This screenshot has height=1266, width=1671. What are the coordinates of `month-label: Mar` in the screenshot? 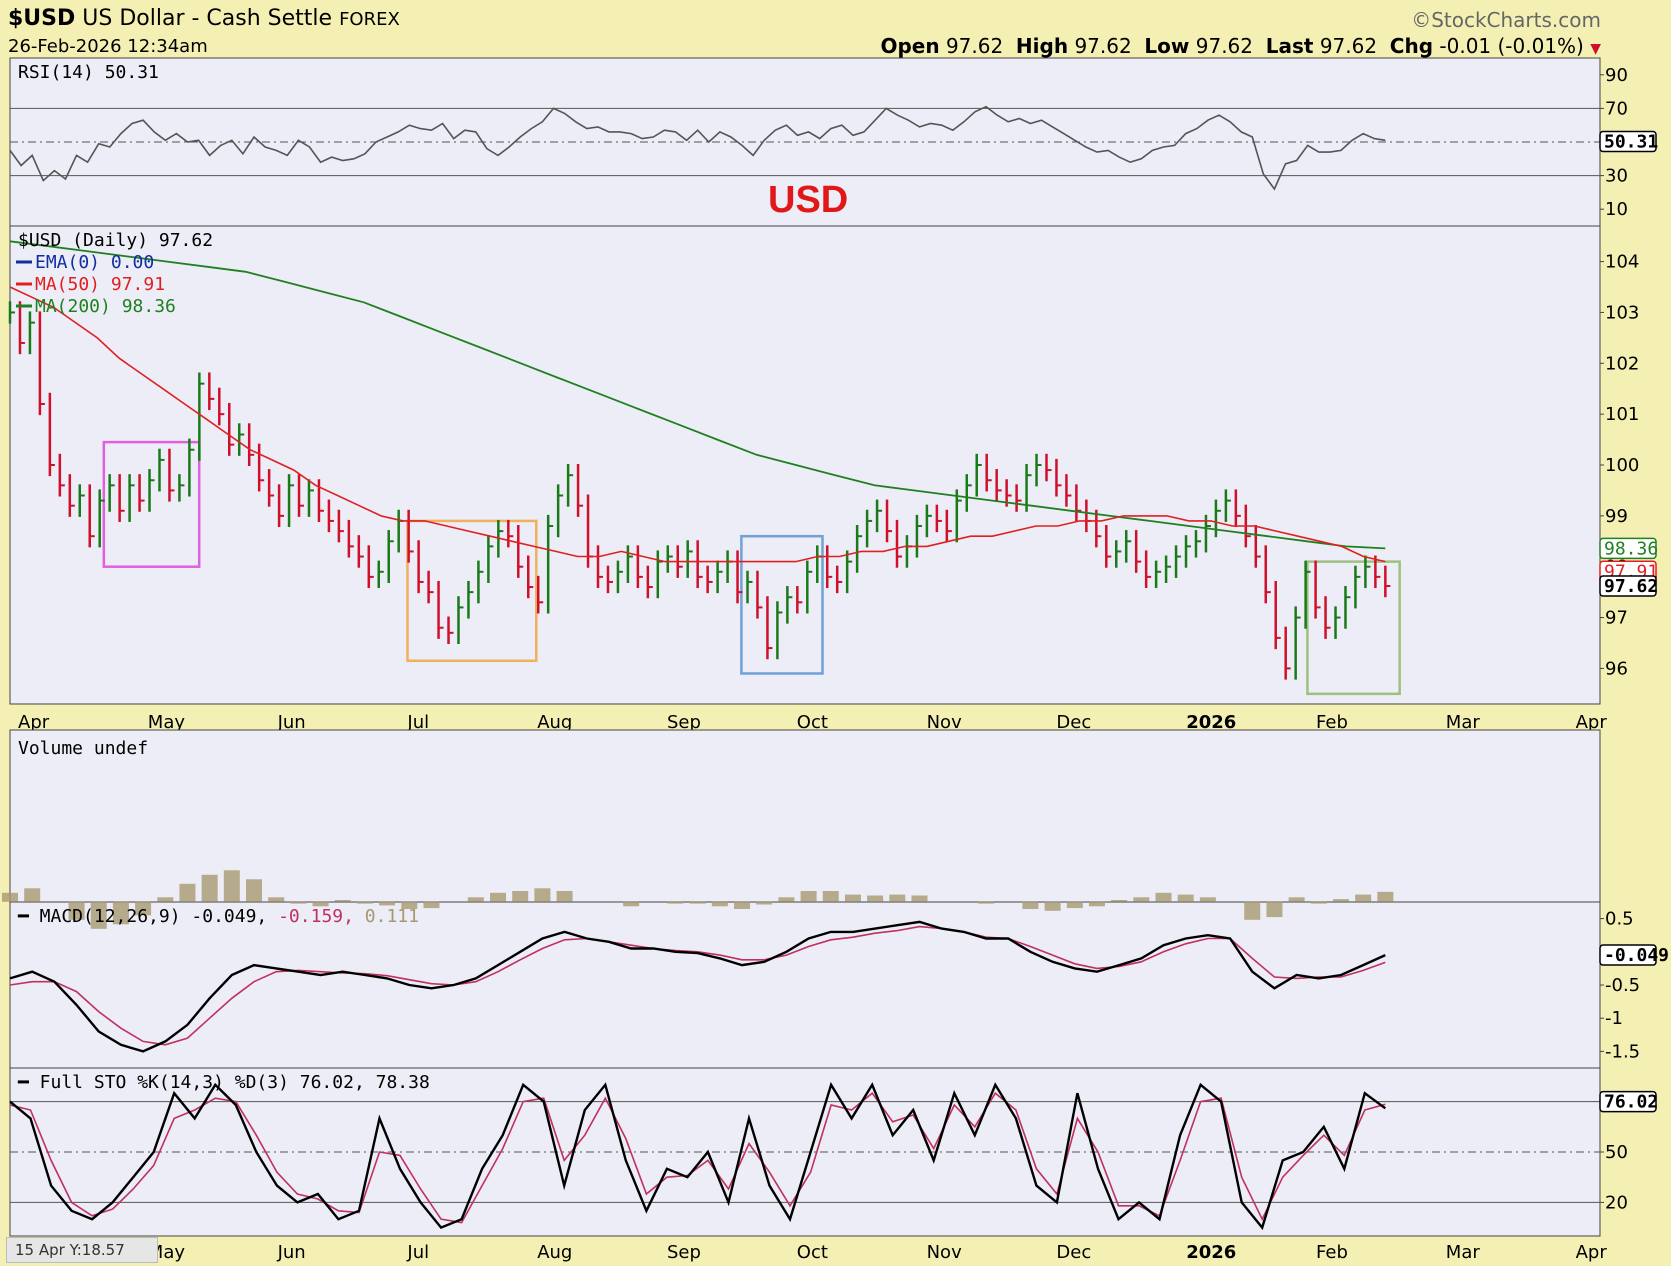 It's located at (1463, 722).